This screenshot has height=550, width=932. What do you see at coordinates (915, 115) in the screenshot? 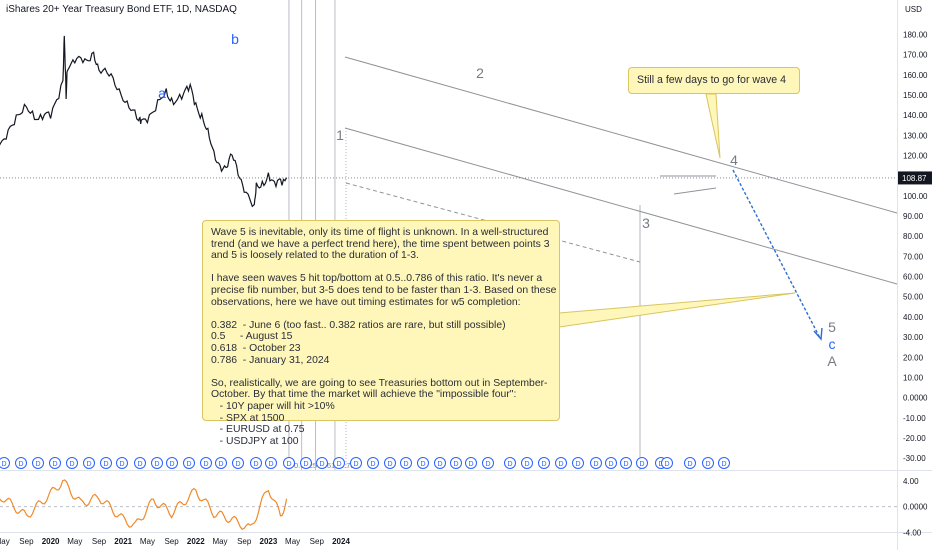
I see `price-tick-label: 140.00` at bounding box center [915, 115].